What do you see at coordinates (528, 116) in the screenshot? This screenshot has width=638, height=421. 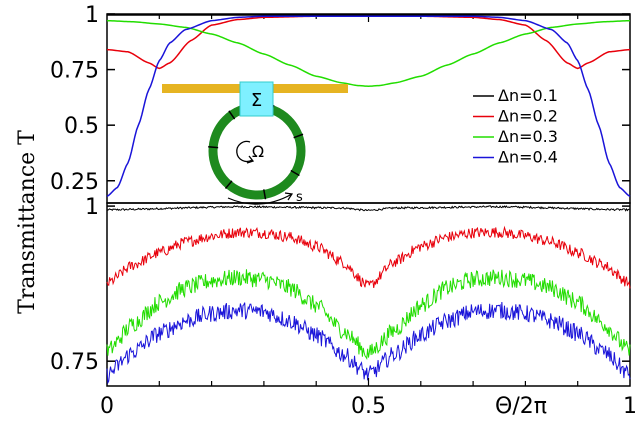 I see `legend-label-1: Δn=0.2` at bounding box center [528, 116].